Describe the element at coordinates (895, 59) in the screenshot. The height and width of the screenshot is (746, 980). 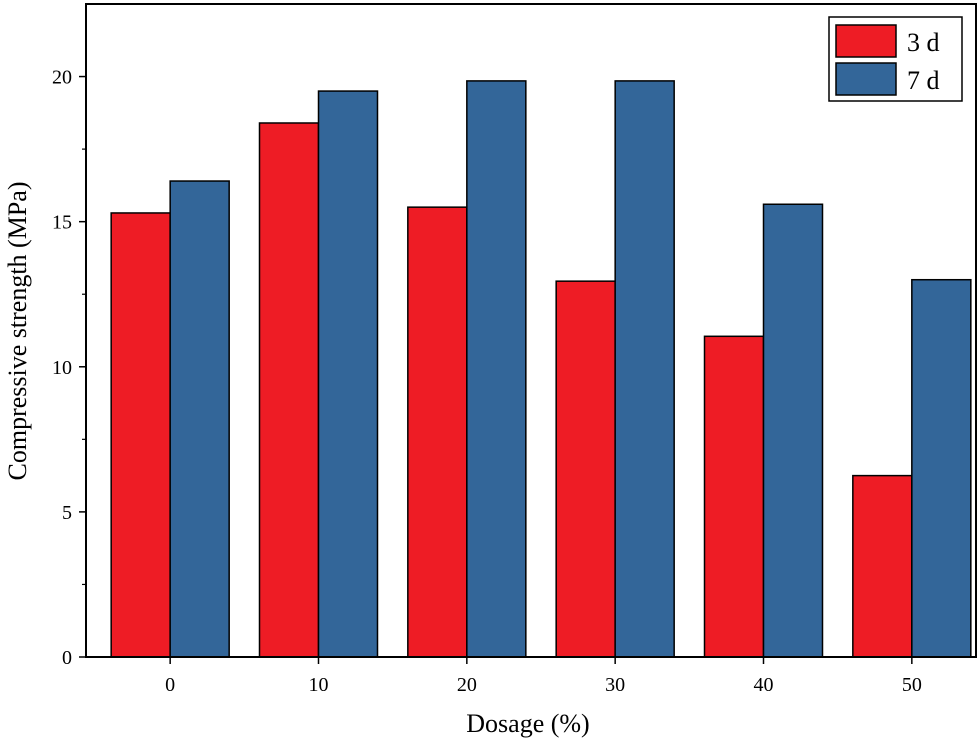
I see `legend: 3 d7 d` at that location.